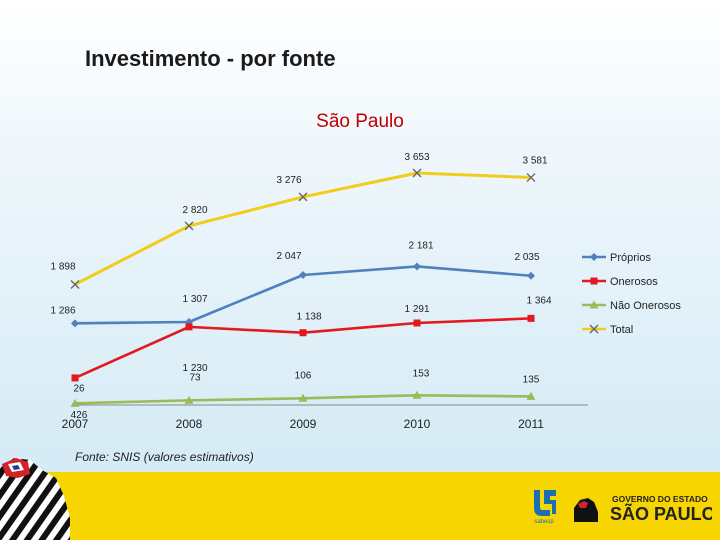  Describe the element at coordinates (195, 377) in the screenshot. I see `data-label-n-o-onerosos-2008: 73` at that location.